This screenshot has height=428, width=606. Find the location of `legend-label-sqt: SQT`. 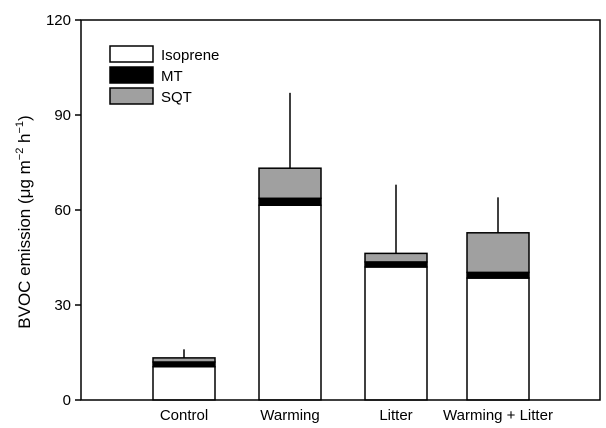

legend-label-sqt: SQT is located at coordinates (176, 97).